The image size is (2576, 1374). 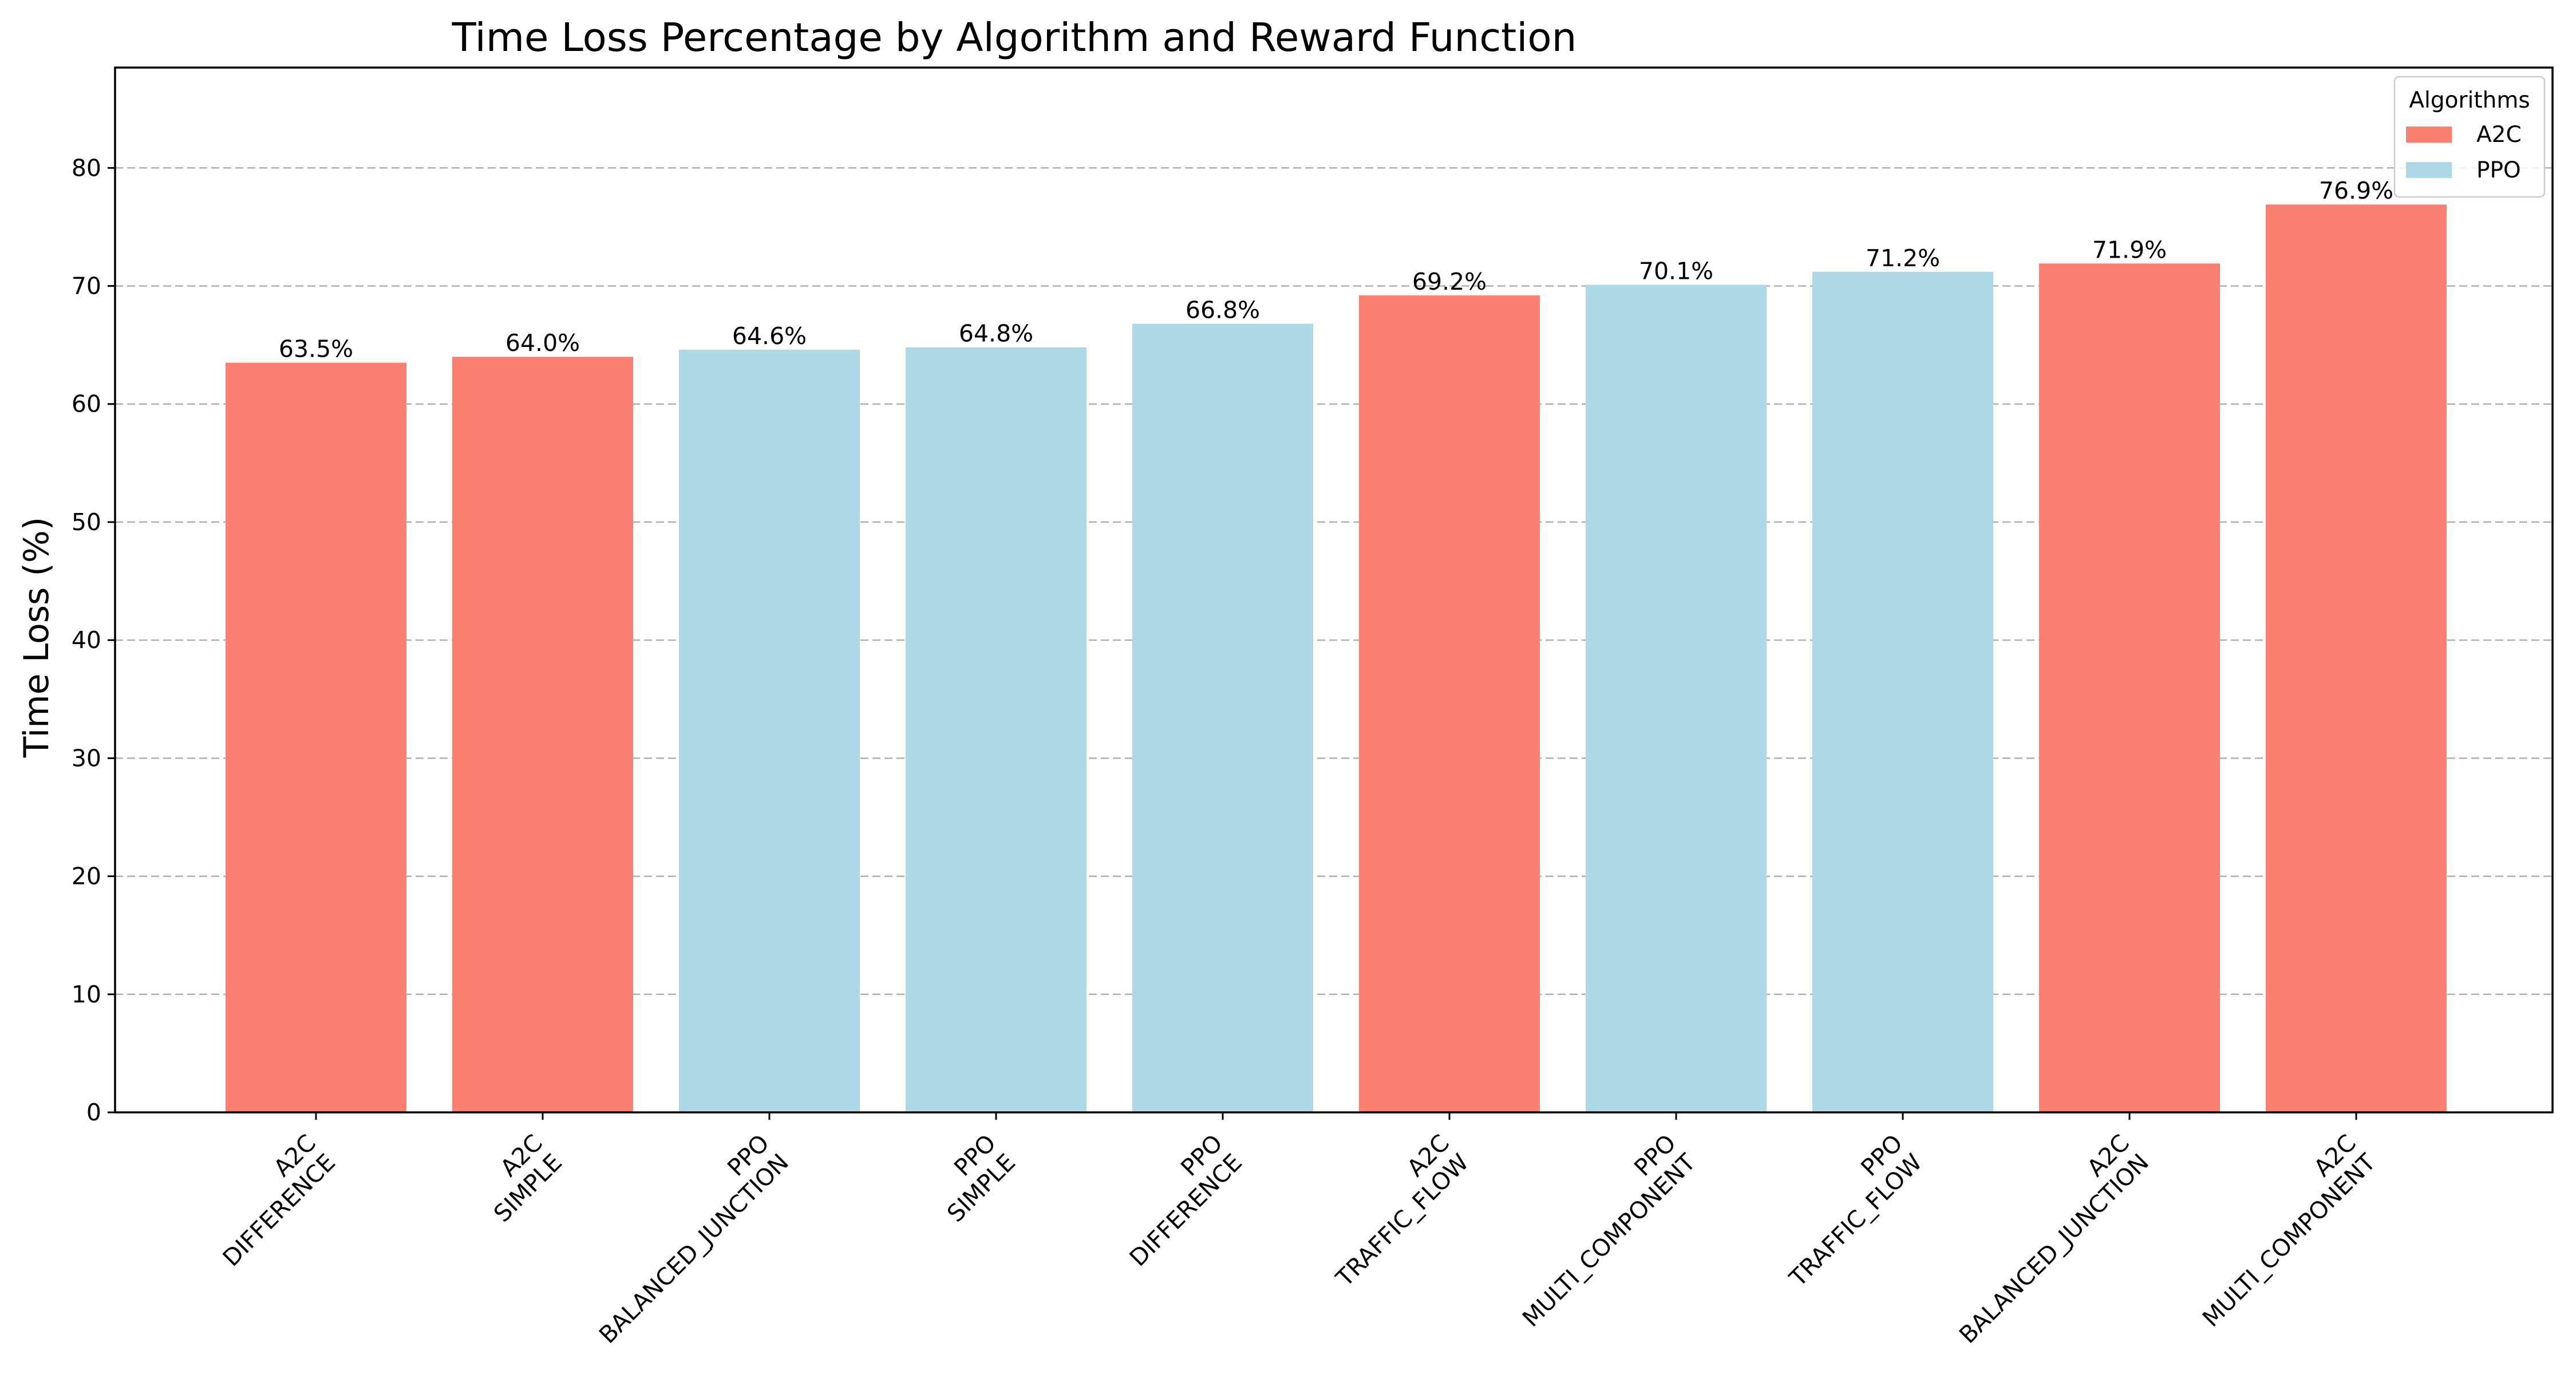 What do you see at coordinates (1176, 1201) in the screenshot?
I see `x-tick-label: PPODIFFERENCE` at bounding box center [1176, 1201].